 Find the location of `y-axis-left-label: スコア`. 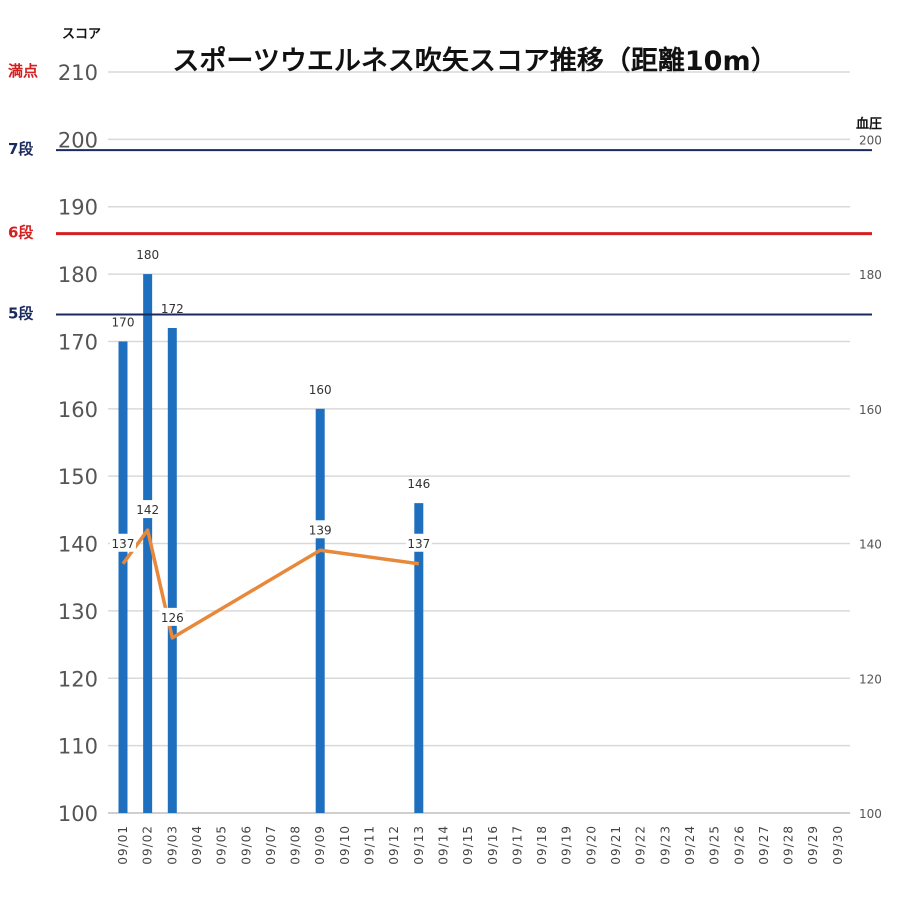

y-axis-left-label: スコア is located at coordinates (81, 34).